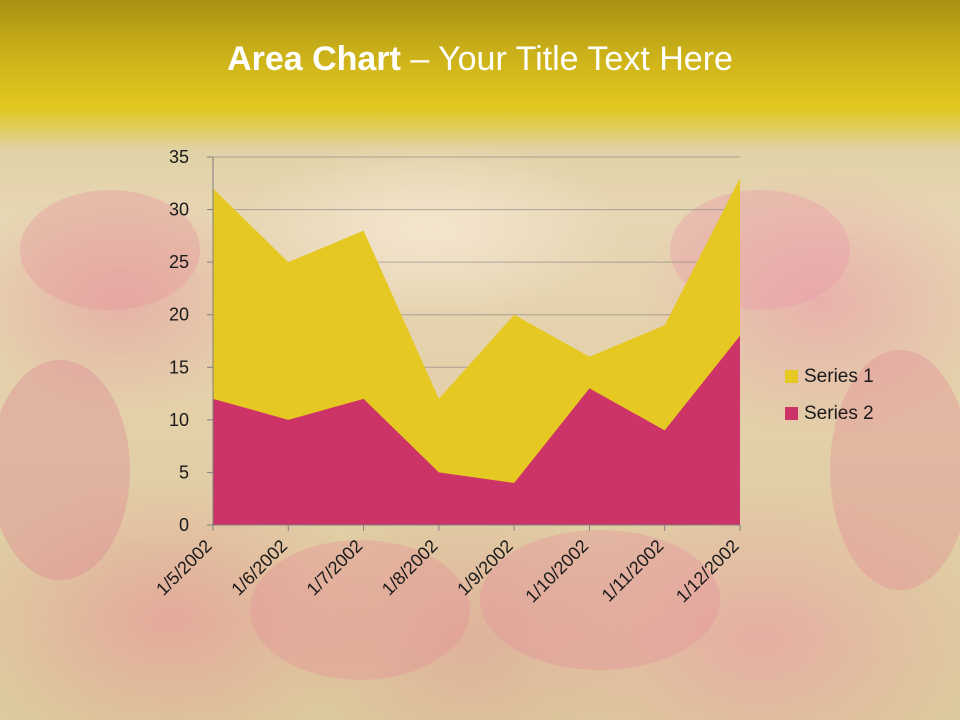 The width and height of the screenshot is (960, 720). What do you see at coordinates (839, 376) in the screenshot?
I see `legend-label: Series 1` at bounding box center [839, 376].